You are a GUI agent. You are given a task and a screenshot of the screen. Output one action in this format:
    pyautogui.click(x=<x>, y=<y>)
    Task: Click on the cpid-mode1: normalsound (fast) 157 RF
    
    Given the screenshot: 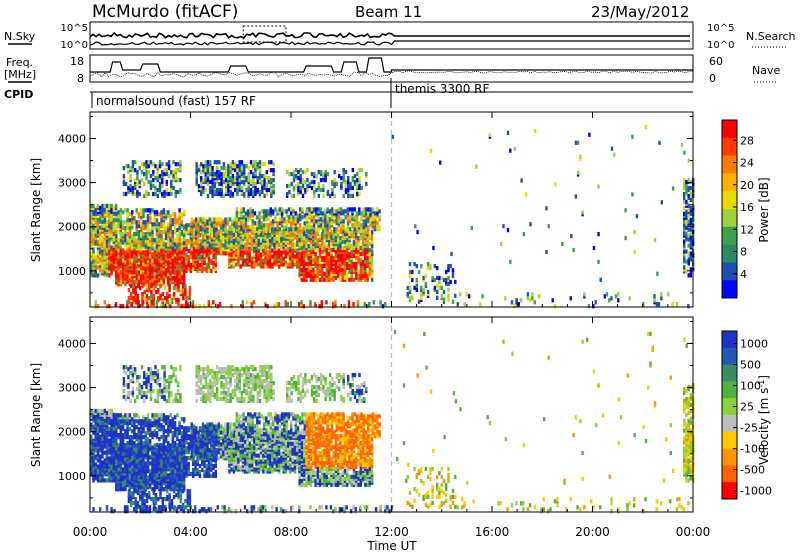 What is the action you would take?
    pyautogui.click(x=176, y=101)
    